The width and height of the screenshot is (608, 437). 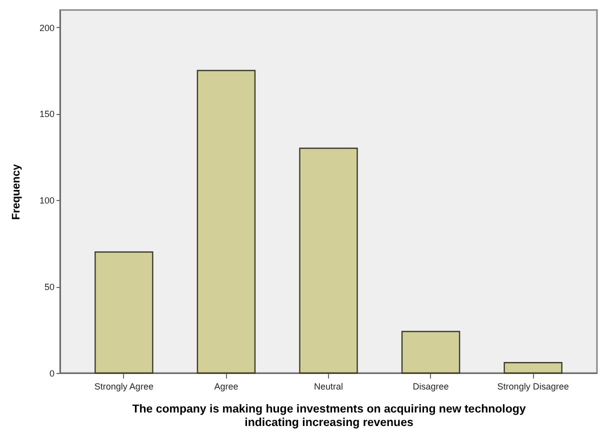 I want to click on y-tick-label: 100, so click(x=46, y=201).